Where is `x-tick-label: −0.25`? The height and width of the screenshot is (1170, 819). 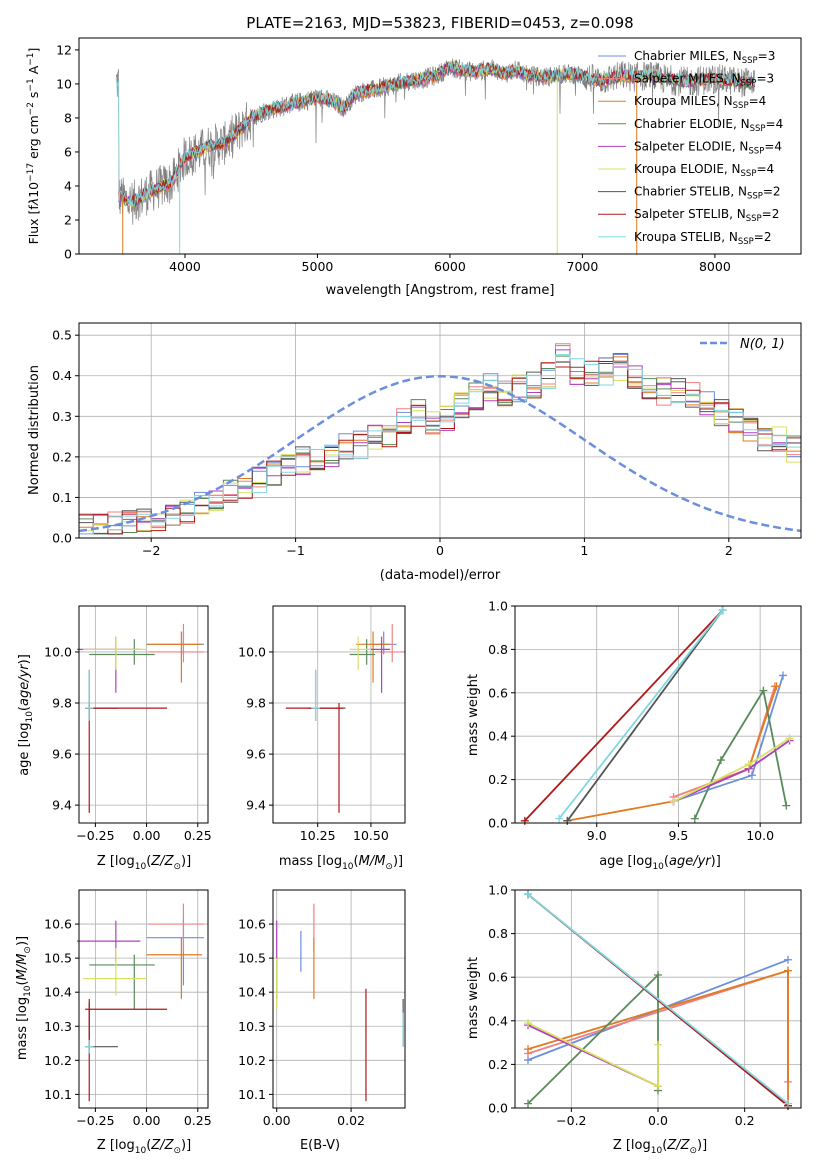 x-tick-label: −0.25 is located at coordinates (95, 835).